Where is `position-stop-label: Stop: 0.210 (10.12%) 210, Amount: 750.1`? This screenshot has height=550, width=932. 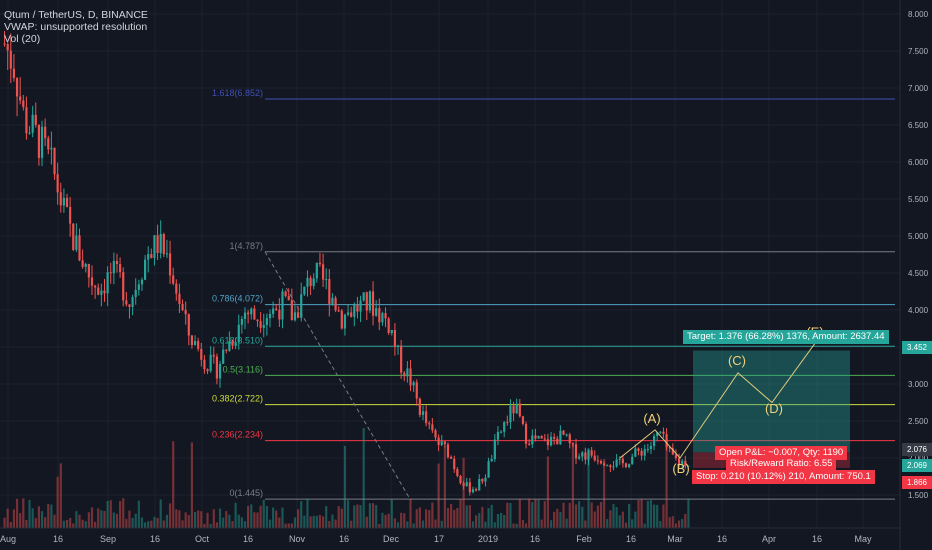 position-stop-label: Stop: 0.210 (10.12%) 210, Amount: 750.1 is located at coordinates (783, 477).